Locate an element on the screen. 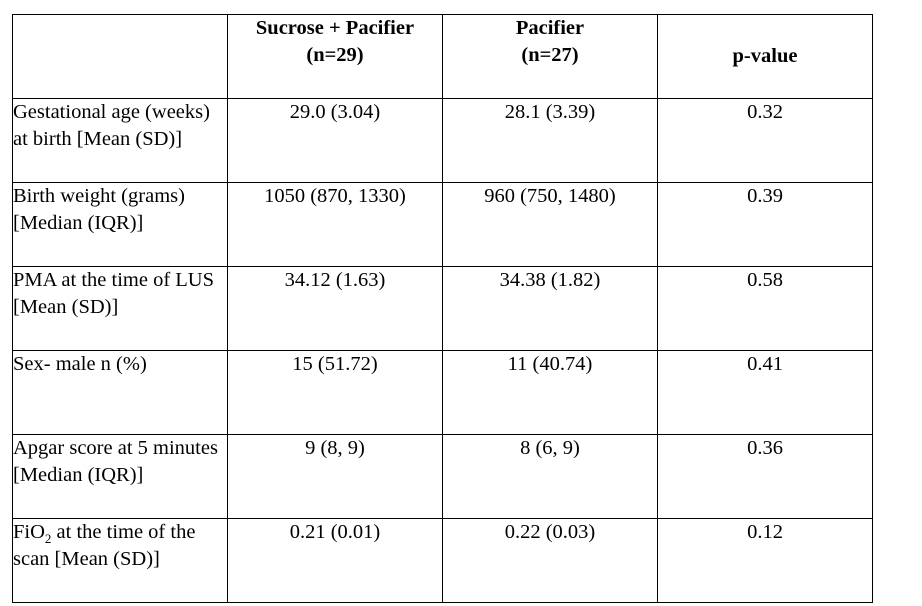 The width and height of the screenshot is (922, 606). row-label-fio2: FiO2 at the time of the scan [Mean (SD)] is located at coordinates (120, 560).